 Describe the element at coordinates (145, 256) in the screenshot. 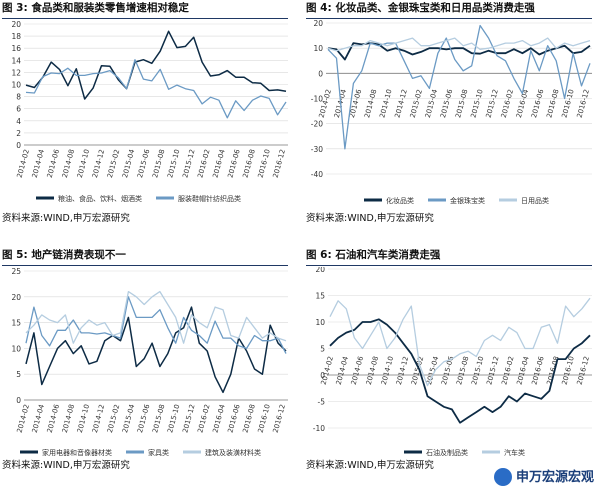

I see `chart-title: 图 5: 地产链消费表现不一` at that location.